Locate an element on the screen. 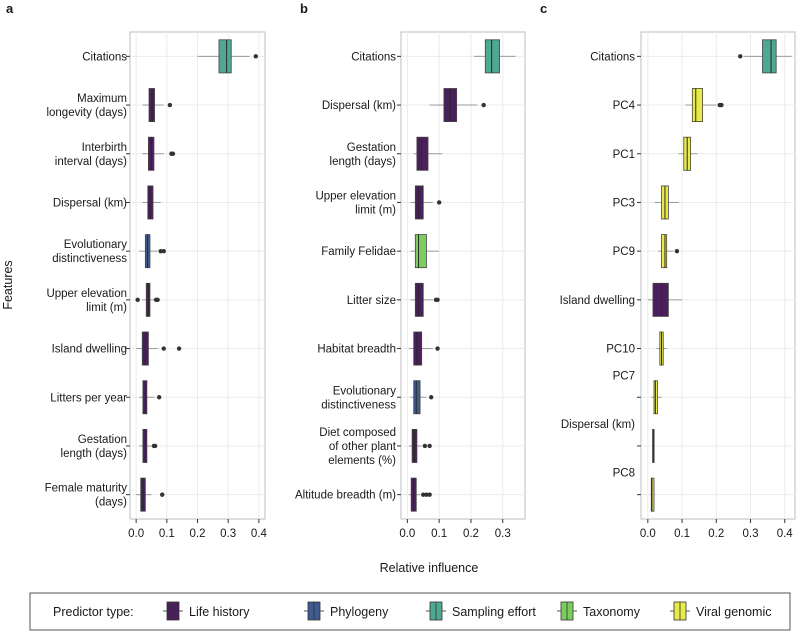  feature-label: Female maturity (days) is located at coordinates (86, 496).